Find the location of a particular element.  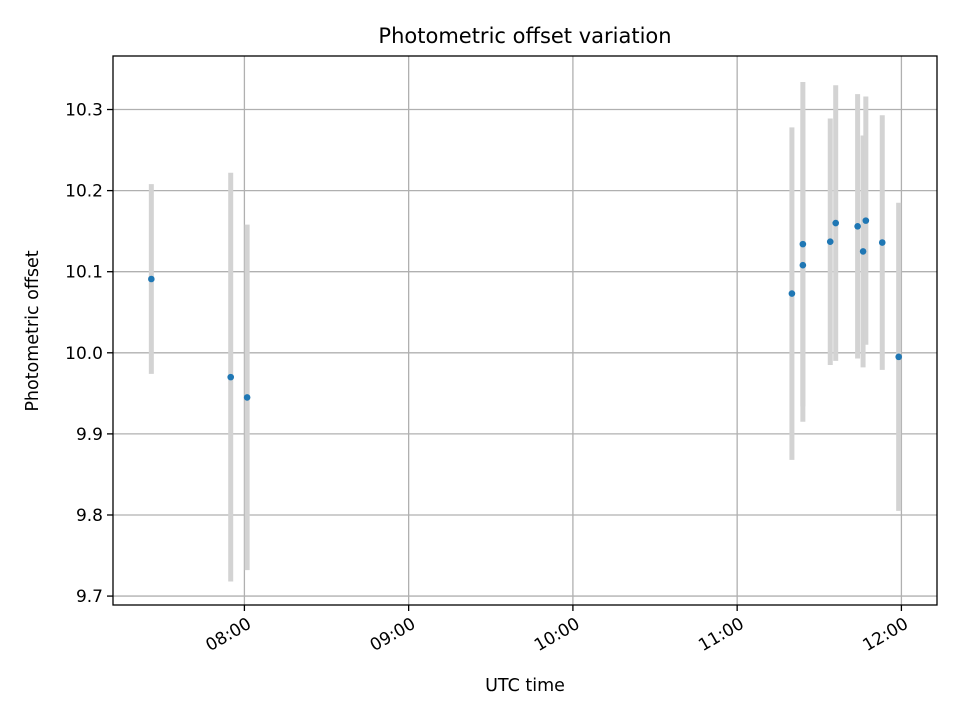

y-tick-layer: 9.7 9.8 9.9 10.0 10.1 10.2 10.3 is located at coordinates (89, 354).